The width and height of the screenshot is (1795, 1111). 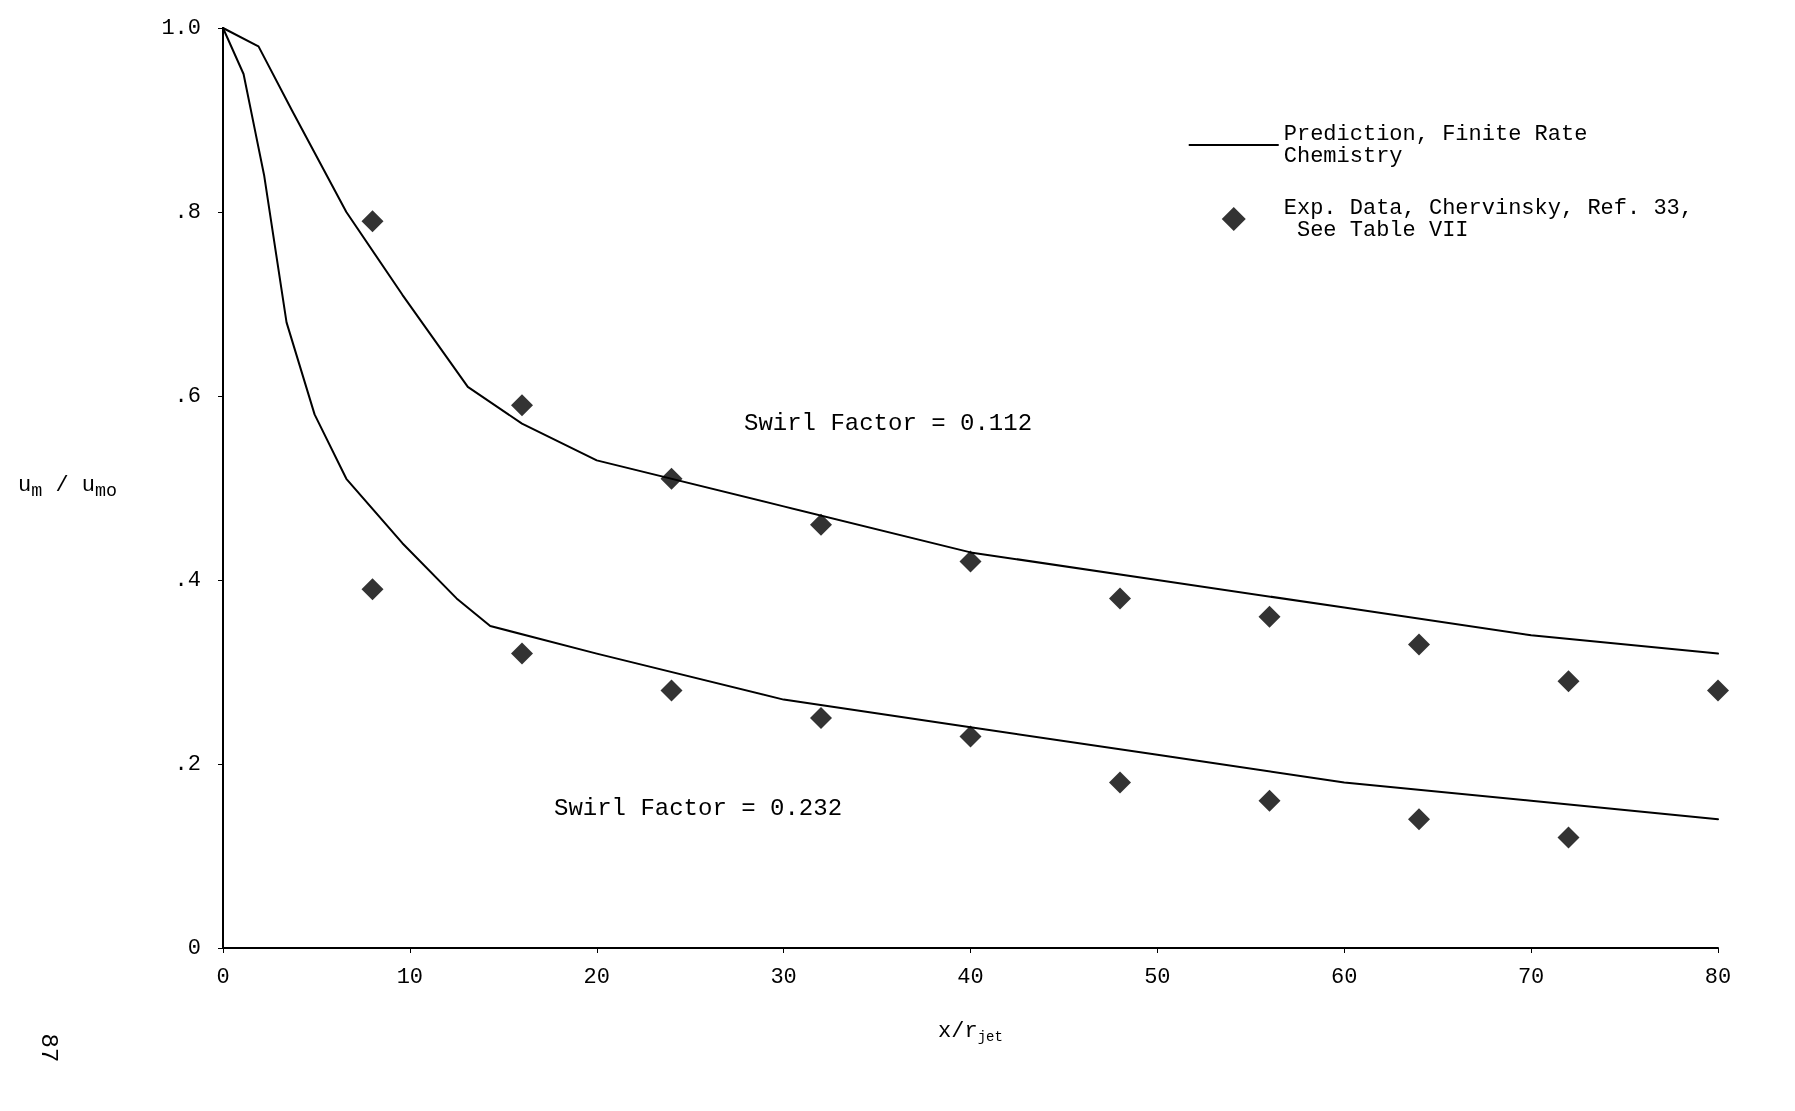 I want to click on x-tick-label: 80, so click(x=1718, y=977).